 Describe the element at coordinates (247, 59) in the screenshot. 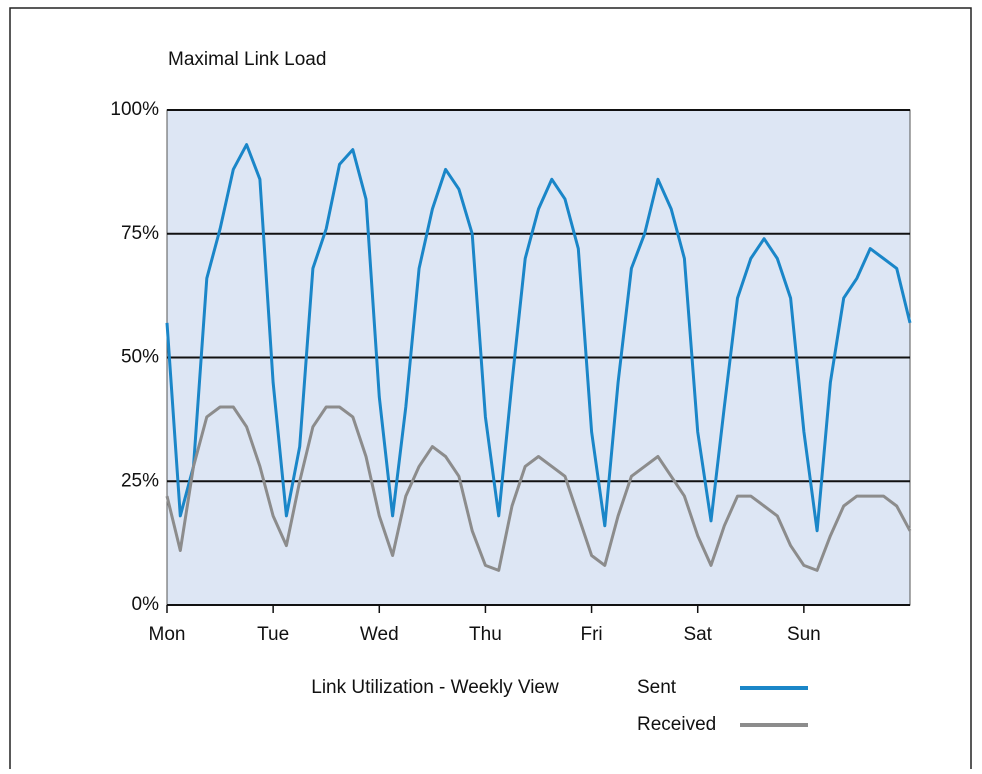

I see `chart-title: Maximal Link Load` at that location.